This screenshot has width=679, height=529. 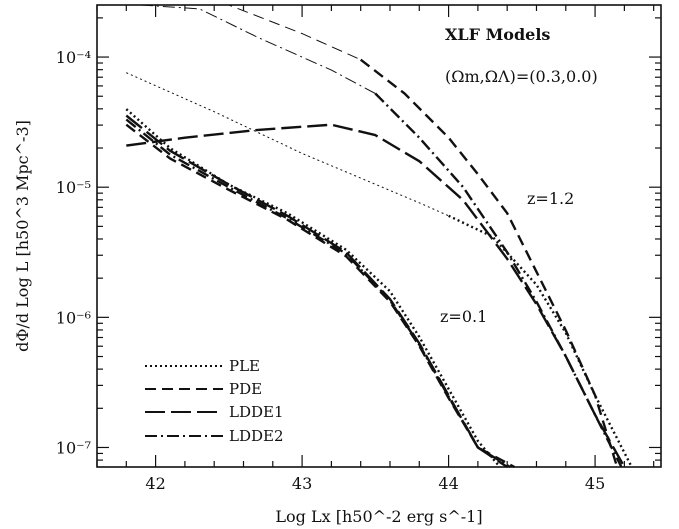 I want to click on chart-subtitle: (Ωm,ΩΛ)=(0.3,0.0), so click(x=521, y=76).